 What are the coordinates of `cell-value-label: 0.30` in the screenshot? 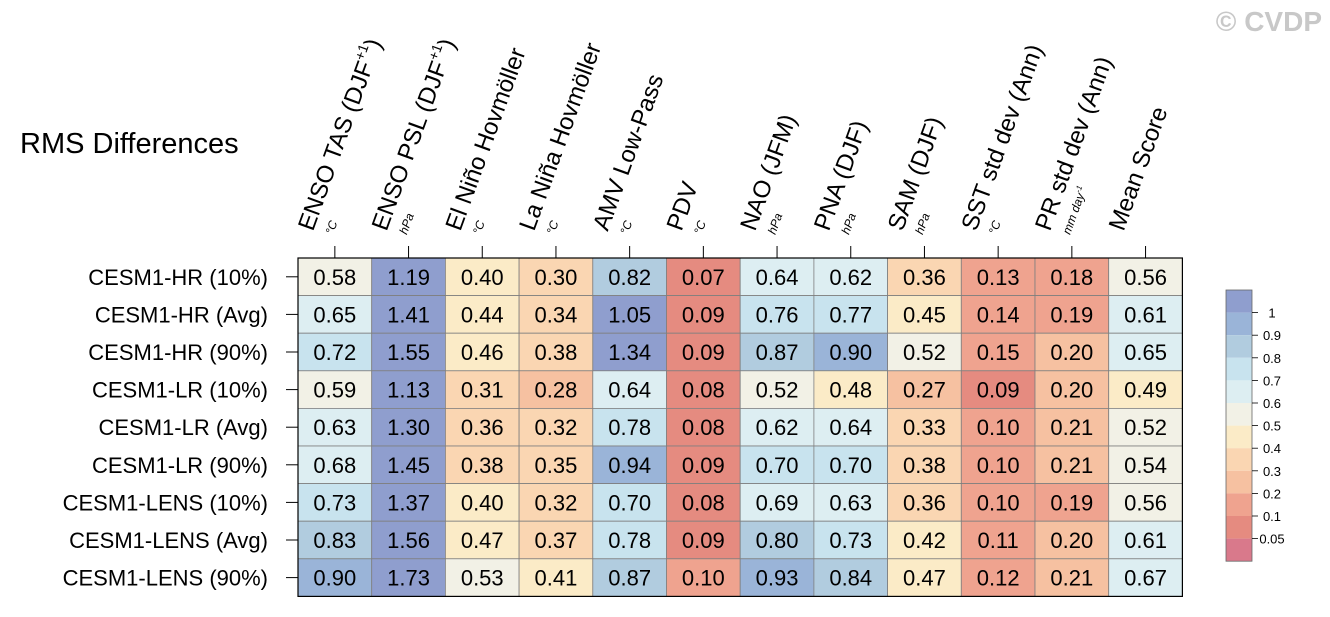 It's located at (556, 277).